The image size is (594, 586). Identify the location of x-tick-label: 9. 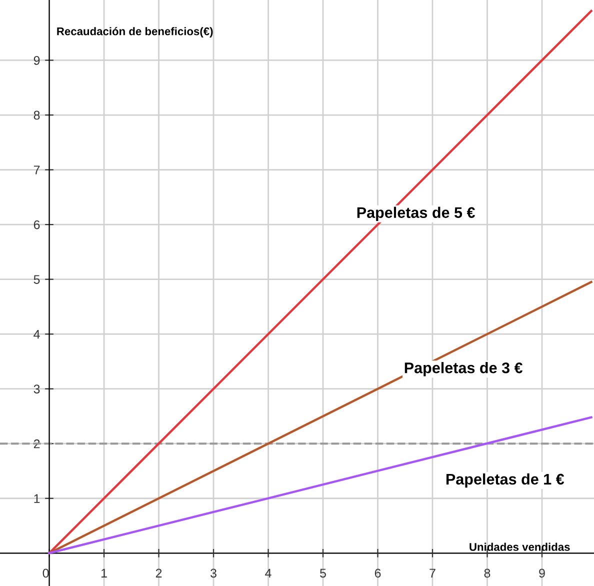
(542, 573).